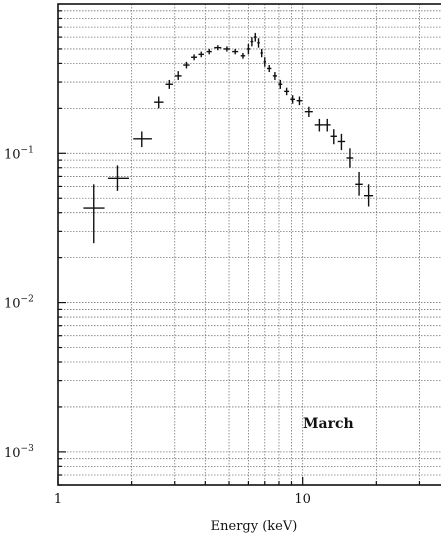  Describe the element at coordinates (58, 499) in the screenshot. I see `x-tick-label: 1` at that location.